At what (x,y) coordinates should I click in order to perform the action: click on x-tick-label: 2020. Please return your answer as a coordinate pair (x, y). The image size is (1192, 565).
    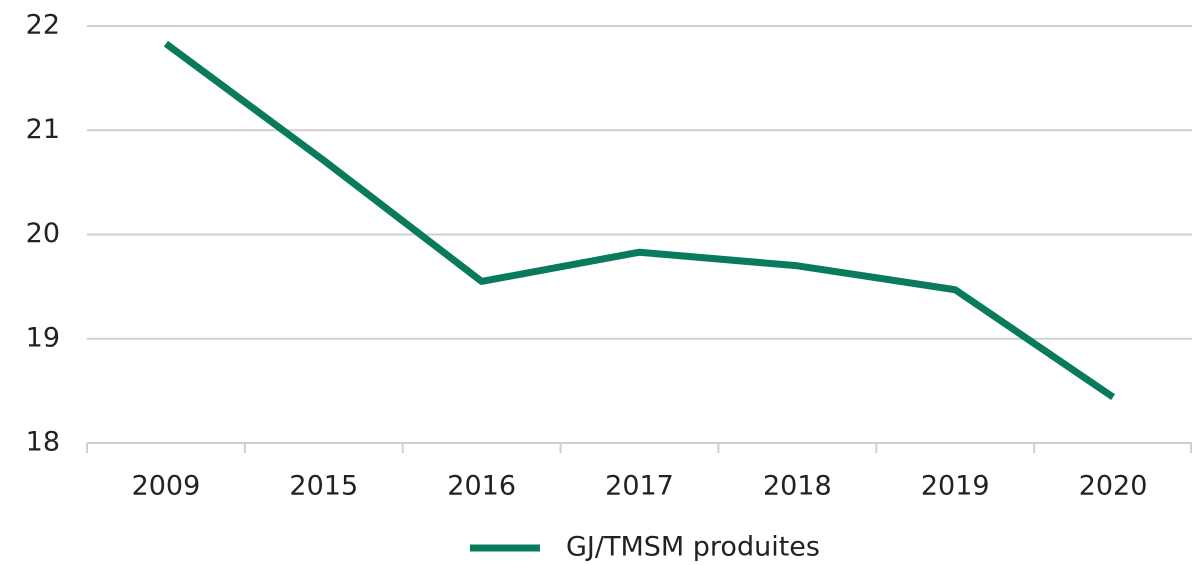
    Looking at the image, I should click on (1113, 486).